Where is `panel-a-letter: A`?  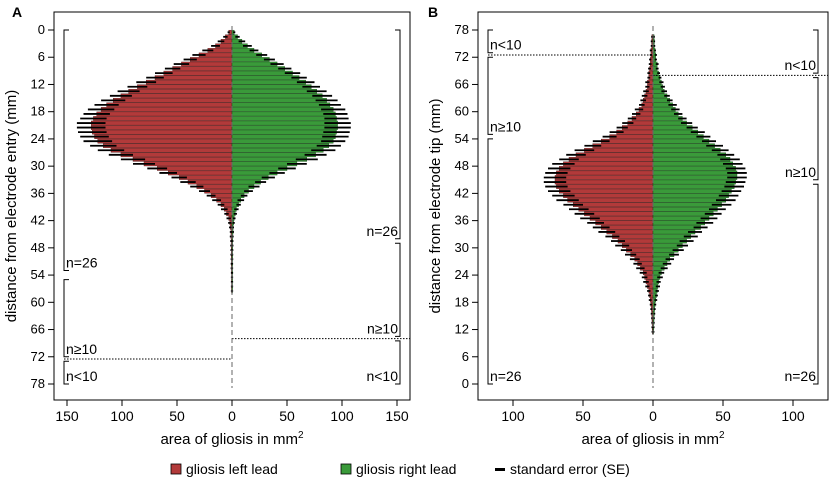
panel-a-letter: A is located at coordinates (17, 12).